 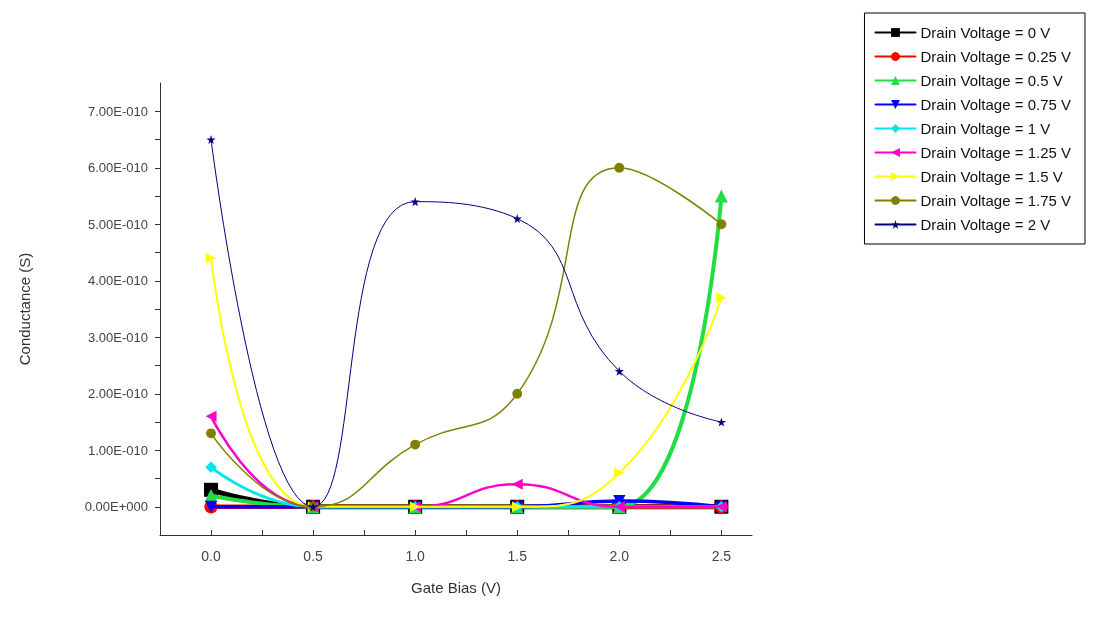 What do you see at coordinates (313, 556) in the screenshot?
I see `x-tick-label: 0.5` at bounding box center [313, 556].